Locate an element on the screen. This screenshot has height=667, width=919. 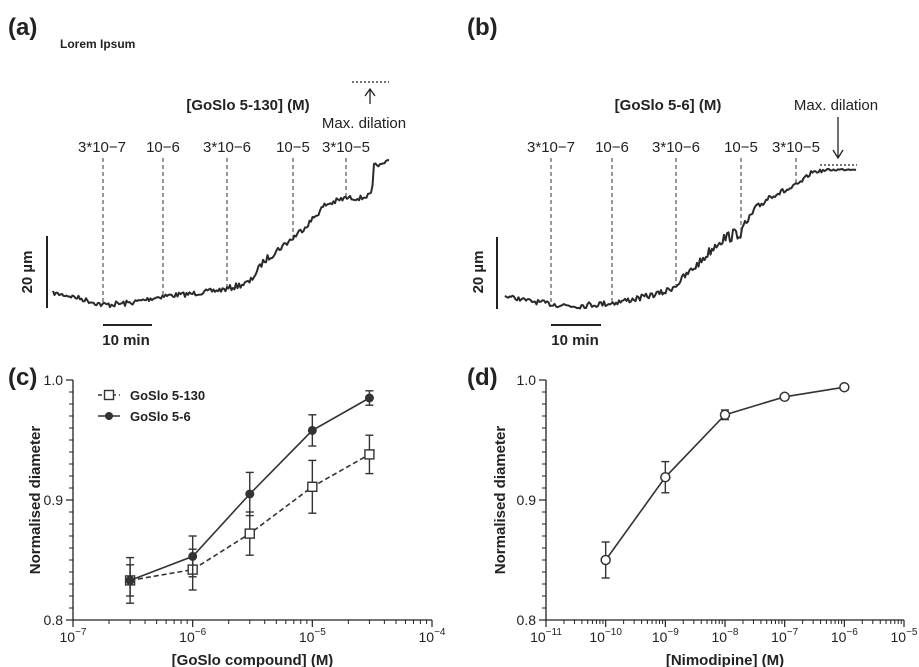
chart-d-x-axis-title: [Nimodipine] (M) is located at coordinates (725, 659).